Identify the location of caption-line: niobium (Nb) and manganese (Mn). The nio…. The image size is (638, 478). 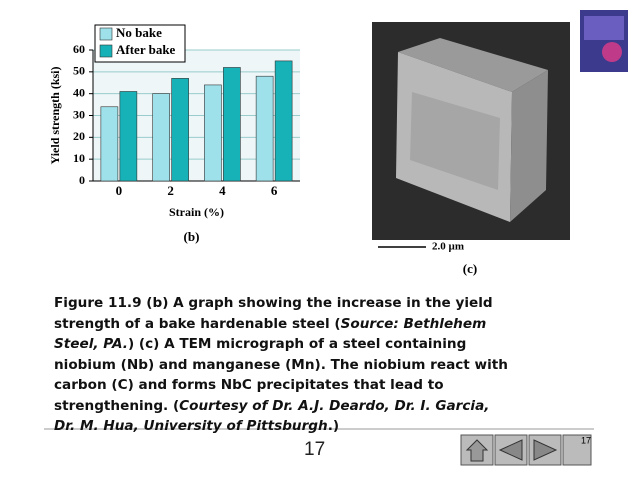
(334, 365).